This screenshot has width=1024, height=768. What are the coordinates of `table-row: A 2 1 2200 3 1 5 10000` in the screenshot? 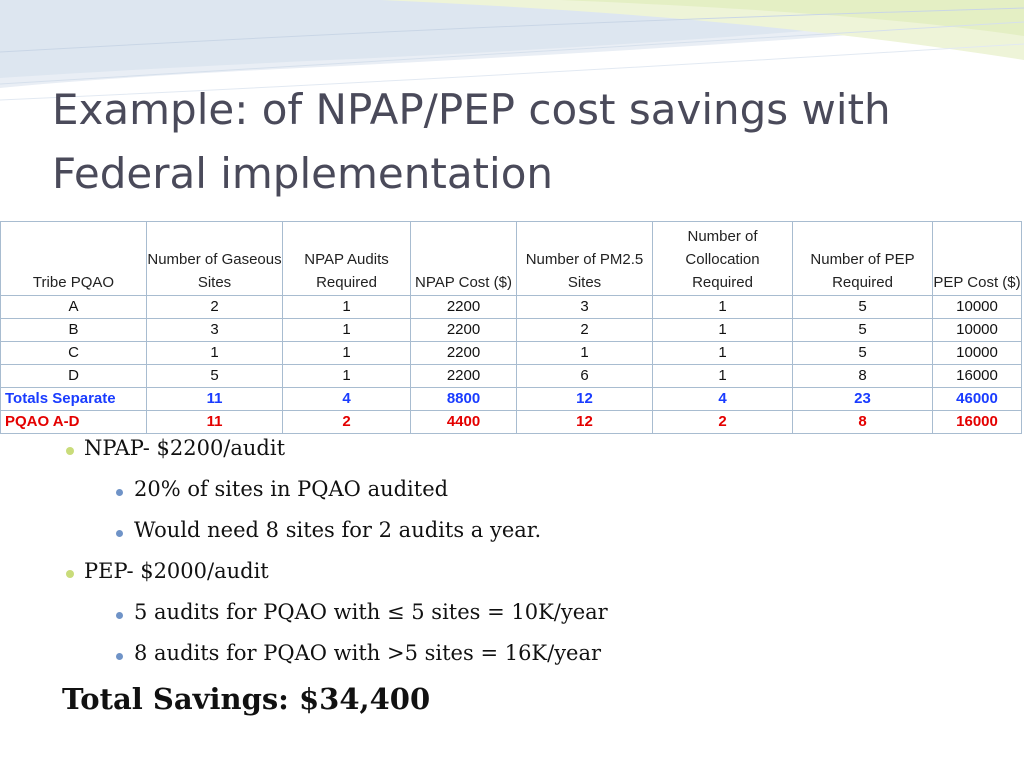 It's located at (511, 307).